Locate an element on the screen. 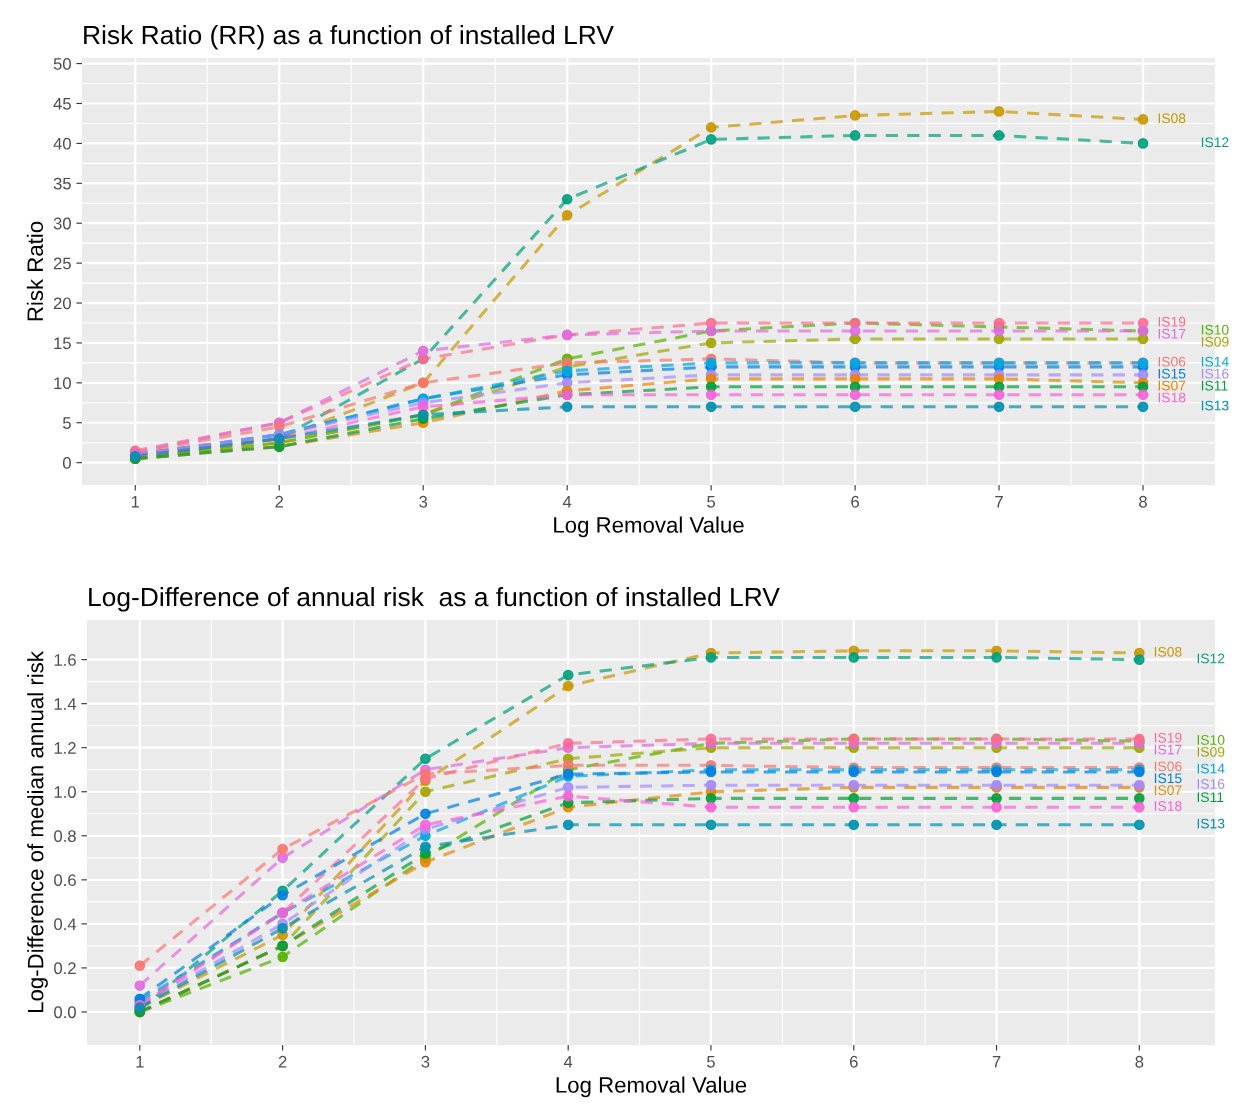 Image resolution: width=1253 pixels, height=1104 pixels. y-tick-label: 0.8 is located at coordinates (65, 836).